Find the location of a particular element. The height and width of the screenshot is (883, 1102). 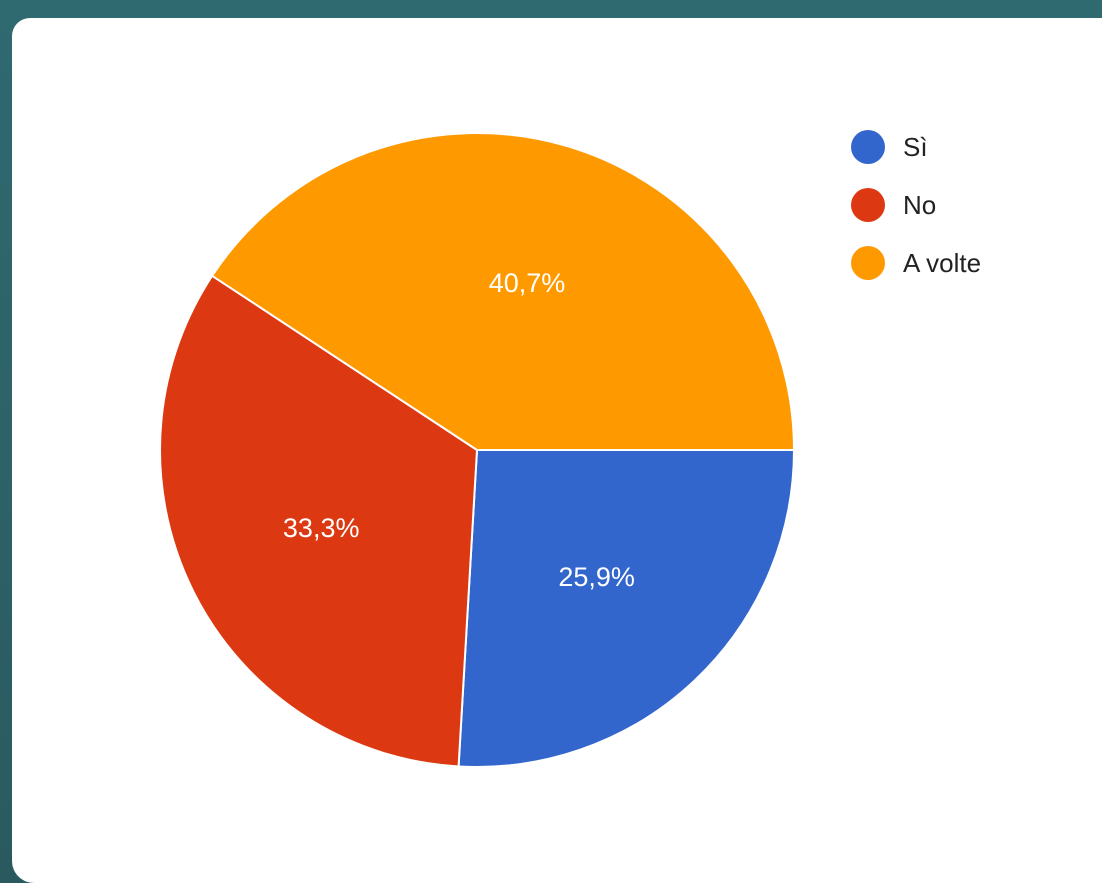

pie-slice-labels: 25,9% 33,3% 40,7% is located at coordinates (459, 430).